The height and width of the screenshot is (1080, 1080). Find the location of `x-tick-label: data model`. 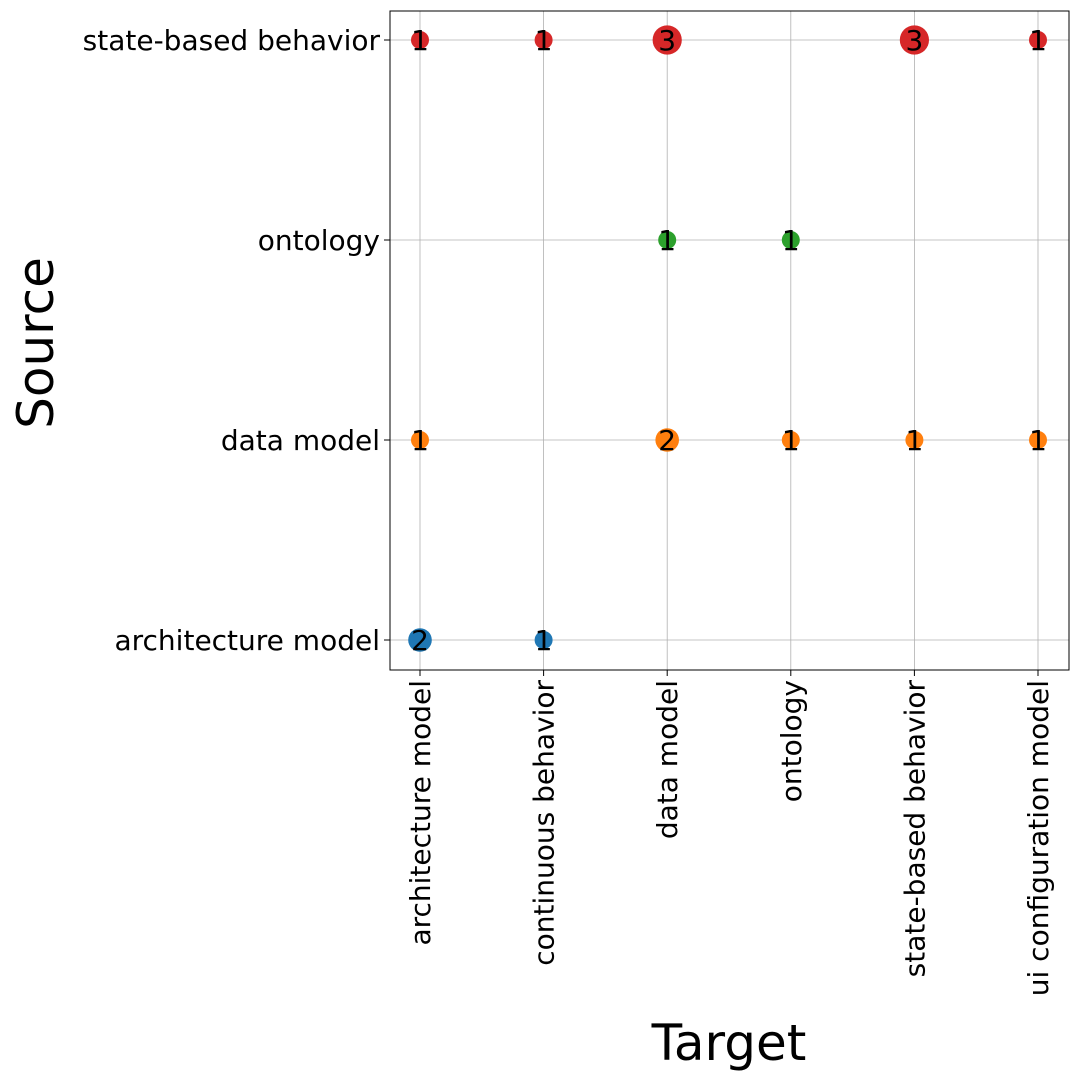

x-tick-label: data model is located at coordinates (667, 759).